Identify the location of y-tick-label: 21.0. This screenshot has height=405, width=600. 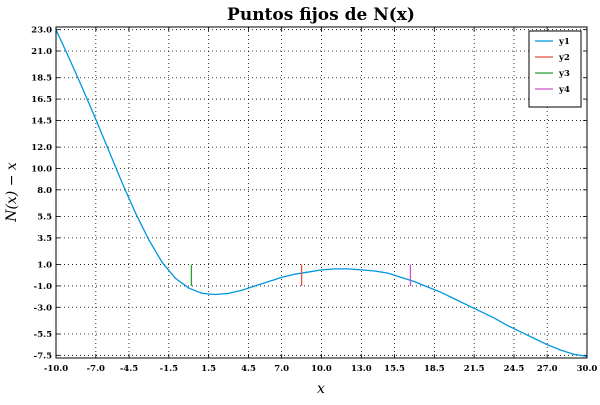
(41, 52).